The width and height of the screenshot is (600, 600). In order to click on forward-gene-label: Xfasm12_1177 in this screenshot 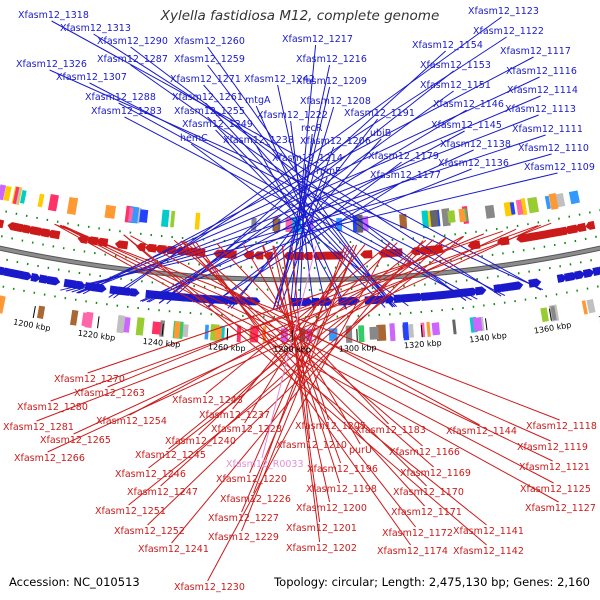, I will do `click(405, 175)`.